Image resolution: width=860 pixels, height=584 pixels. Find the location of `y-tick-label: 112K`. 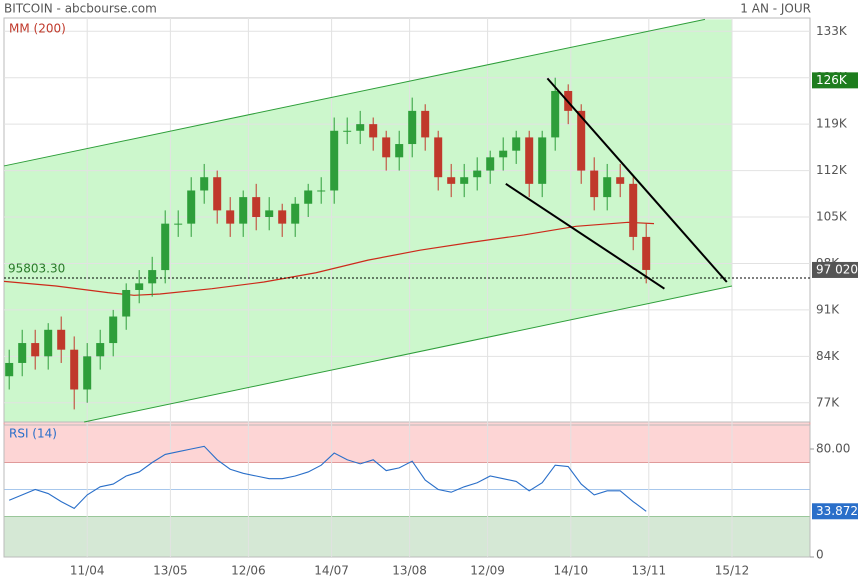

y-tick-label: 112K is located at coordinates (832, 170).